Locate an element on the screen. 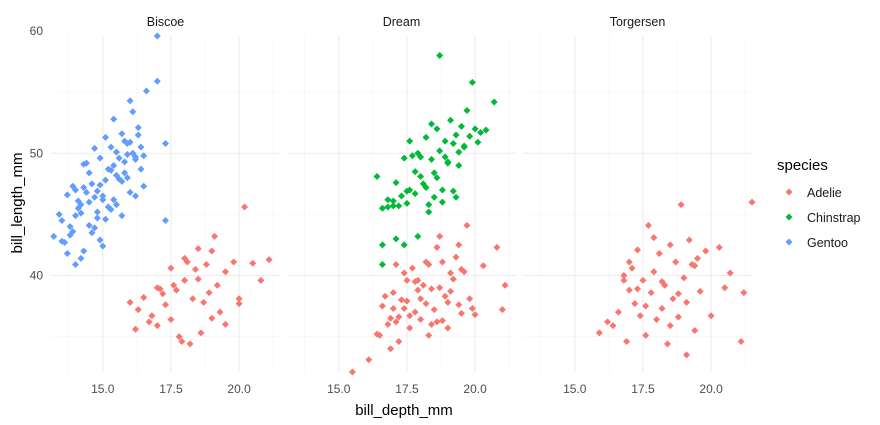  y-axis-title: bill_length_mm is located at coordinates (17, 203).